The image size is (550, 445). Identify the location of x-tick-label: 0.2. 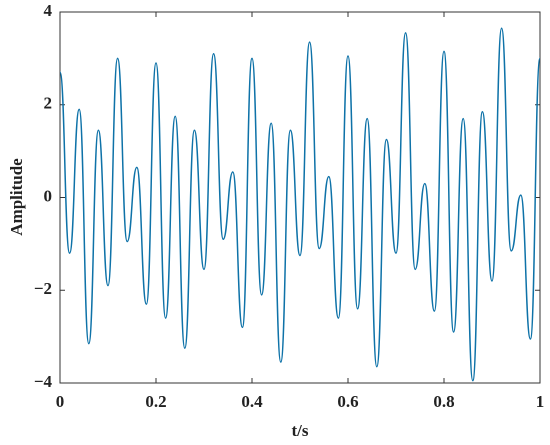
(155, 401).